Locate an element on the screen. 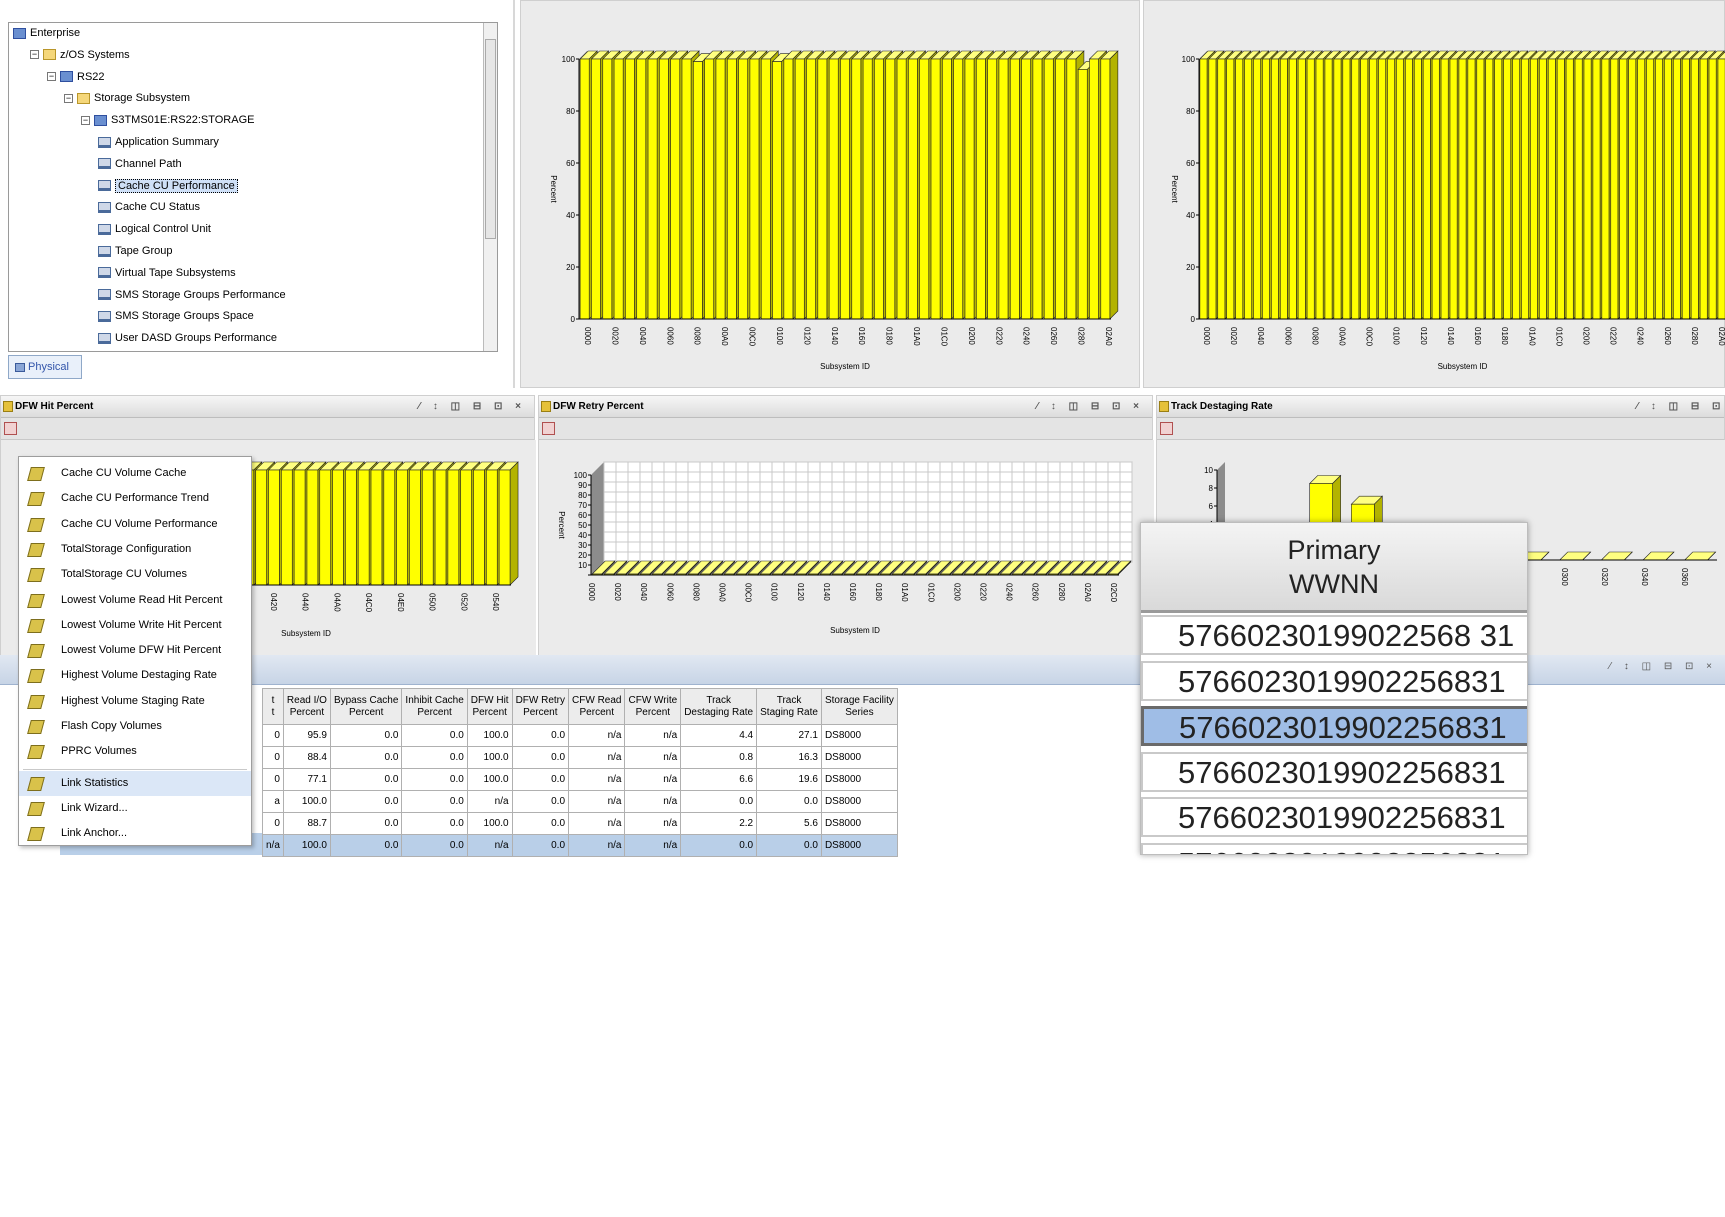 The height and width of the screenshot is (1217, 1725). menu-item-cache-cu-volume-performance: Cache CU Volume Performance is located at coordinates (135, 524).